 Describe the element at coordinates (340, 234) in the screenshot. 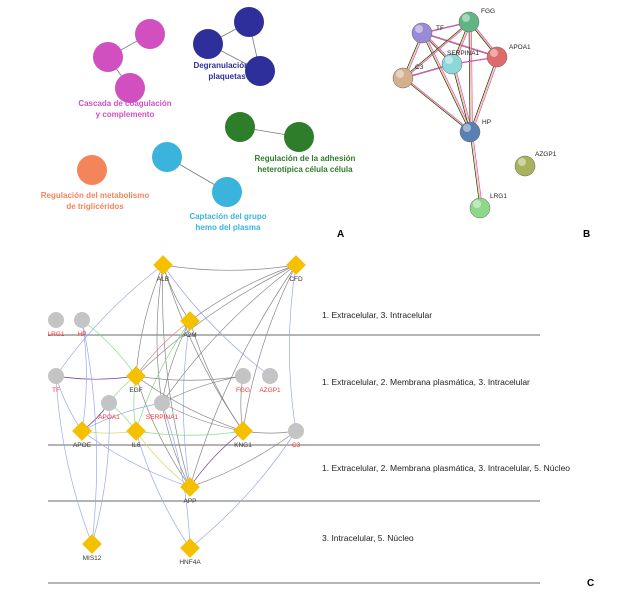

I see `panel-label-a: A` at that location.